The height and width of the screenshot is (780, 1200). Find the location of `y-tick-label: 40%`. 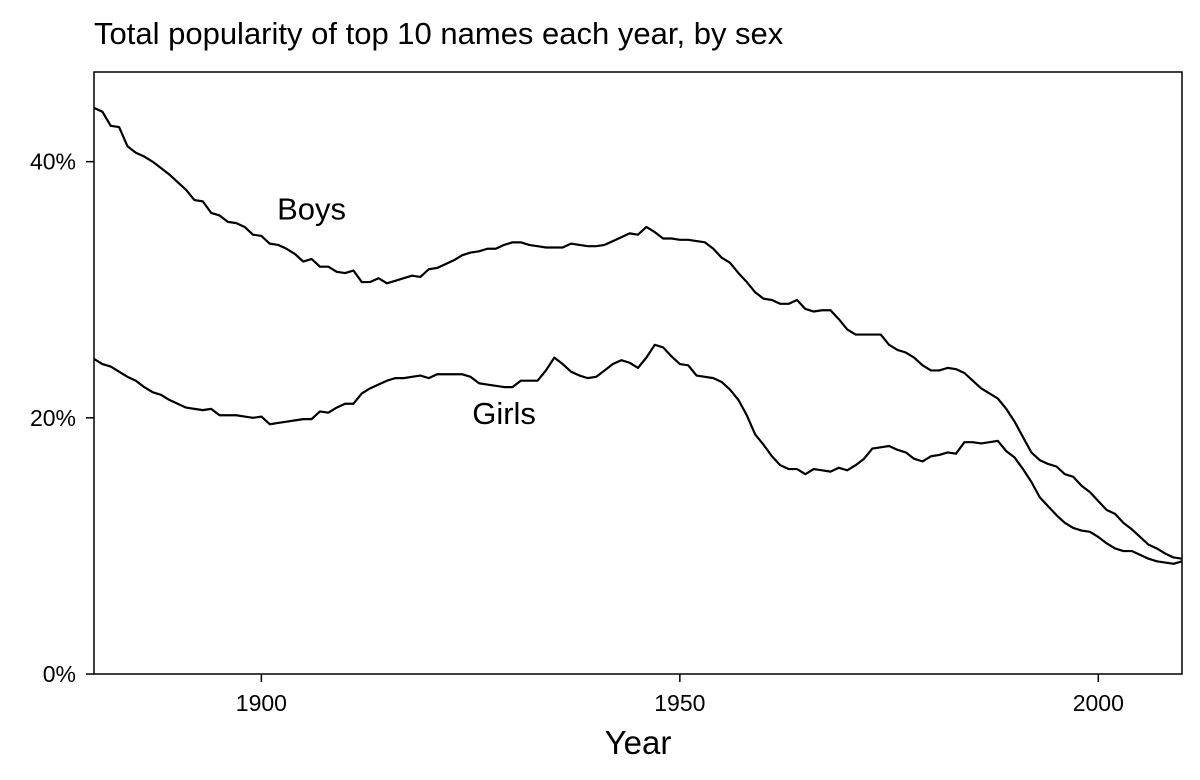

y-tick-label: 40% is located at coordinates (53, 162).